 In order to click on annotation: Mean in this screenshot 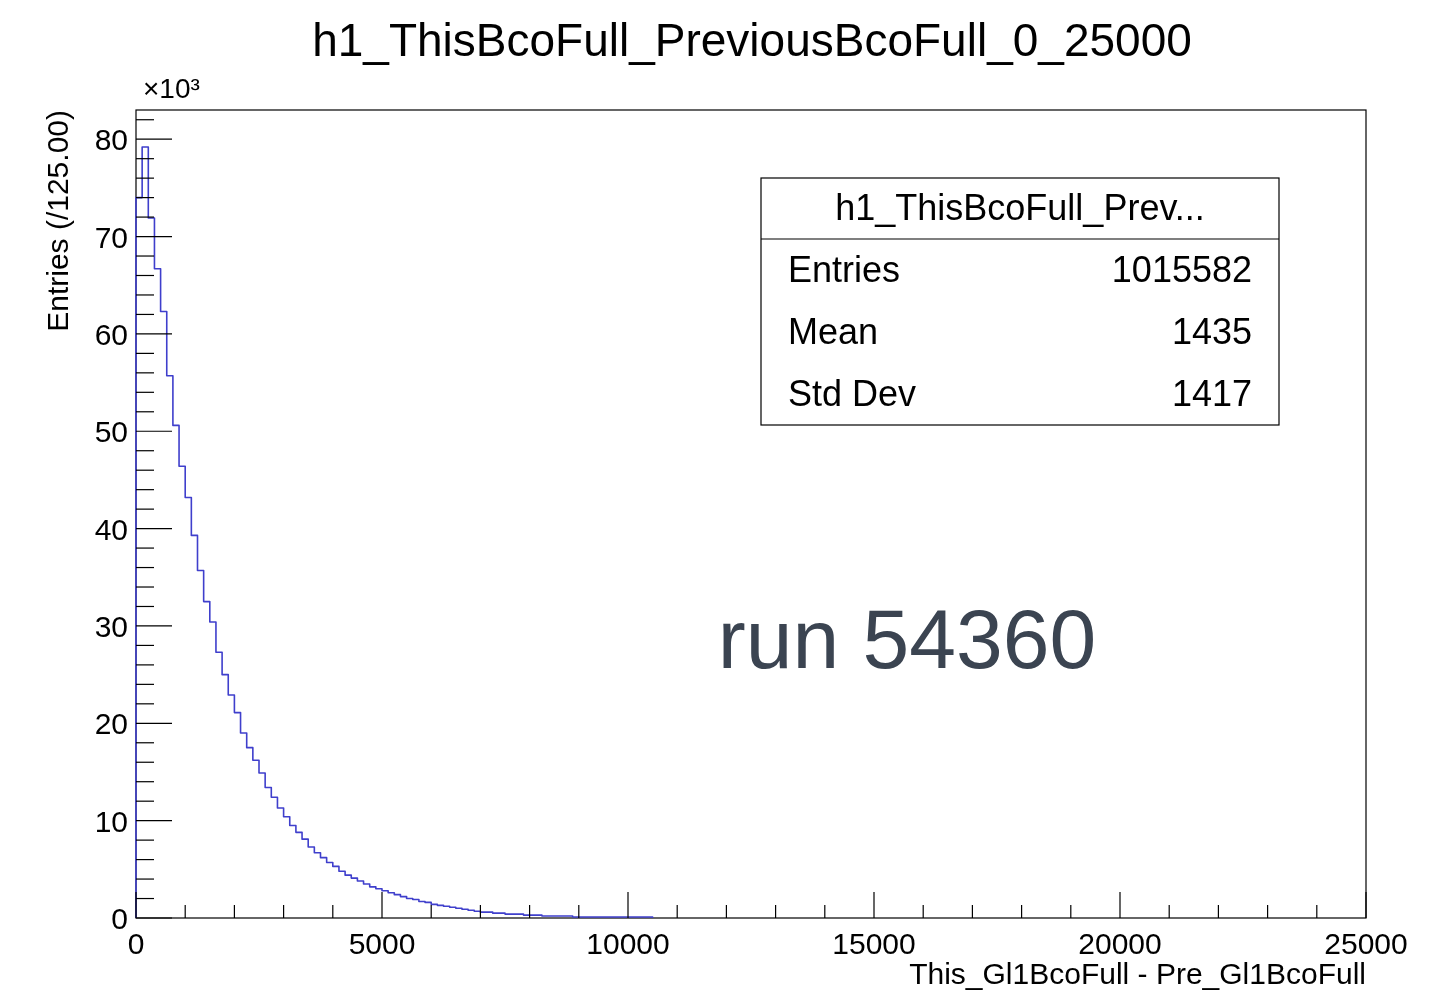, I will do `click(833, 331)`.